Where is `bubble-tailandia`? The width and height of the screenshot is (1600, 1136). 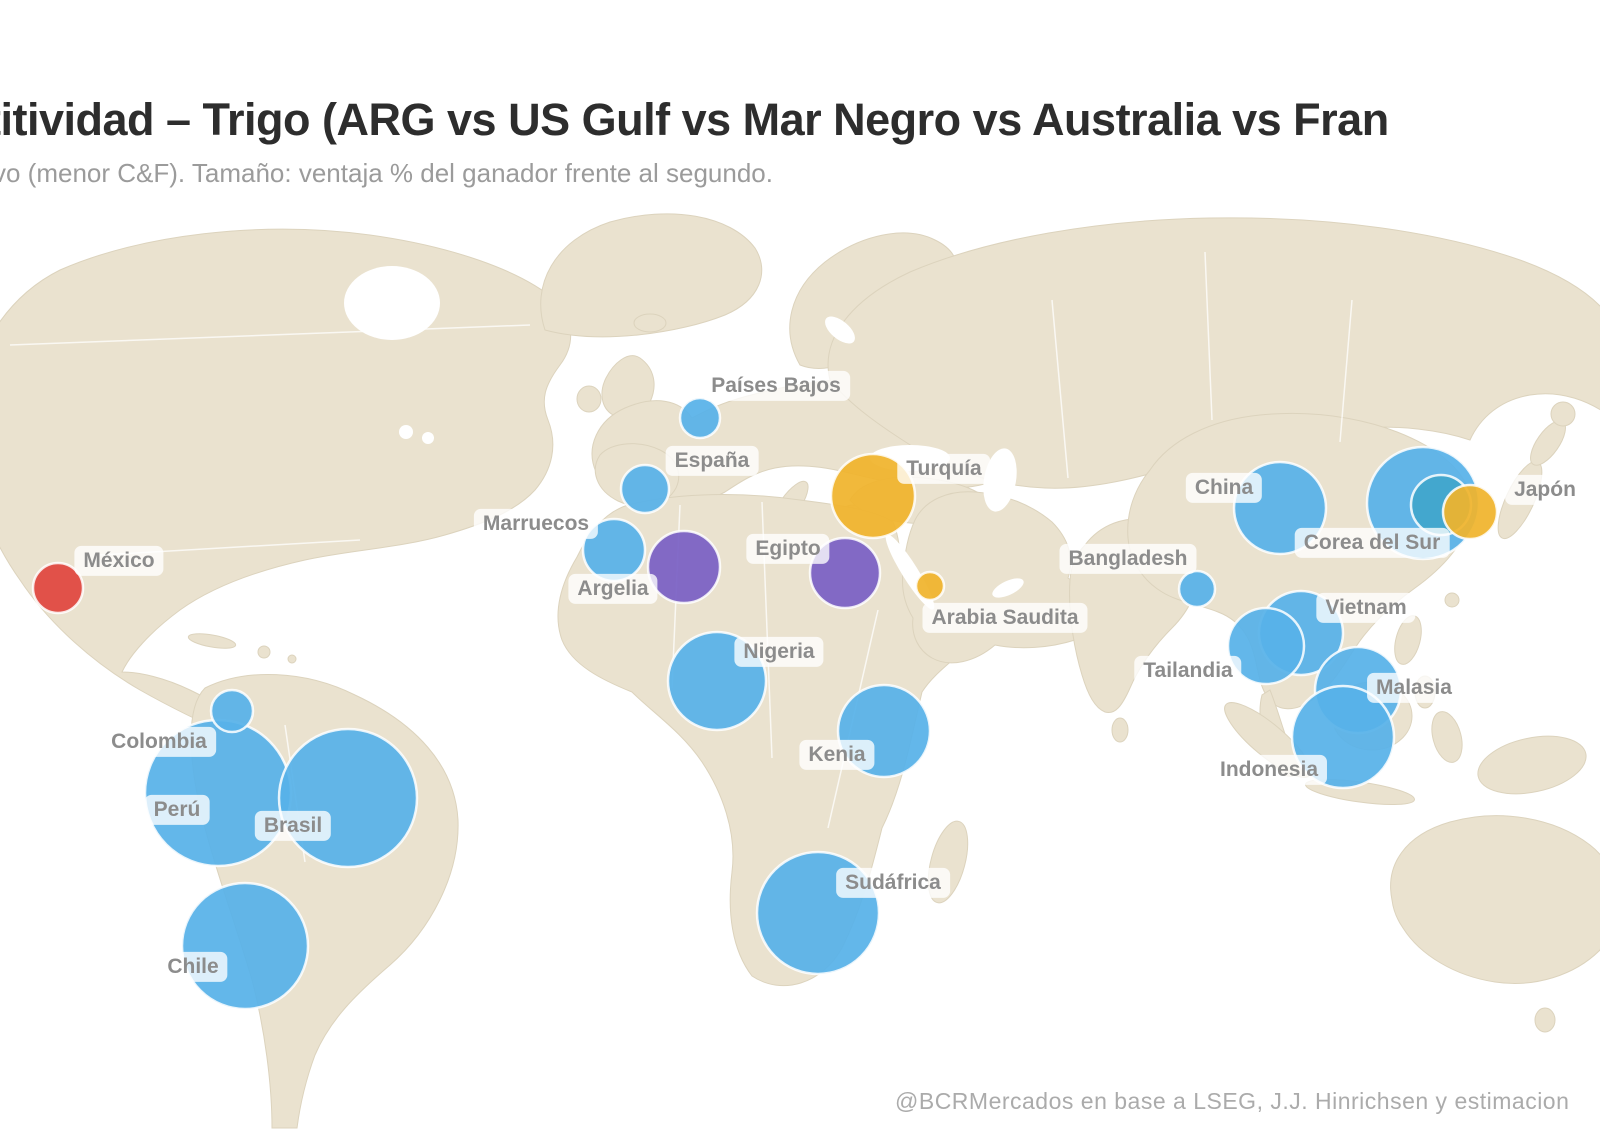
bubble-tailandia is located at coordinates (1266, 646).